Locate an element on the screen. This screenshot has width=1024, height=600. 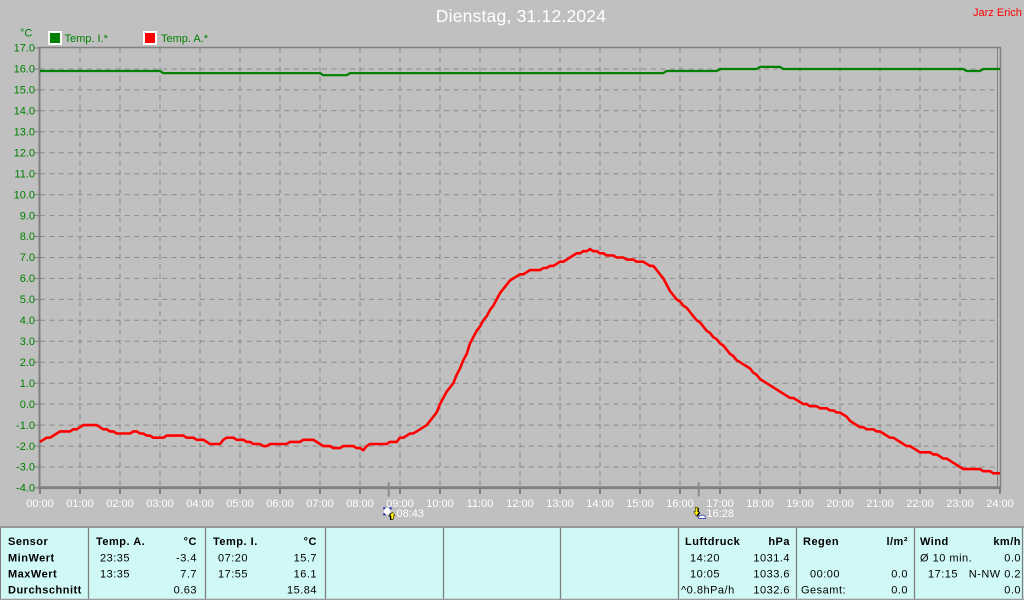
svg-text: 20:00 is located at coordinates (840, 504).